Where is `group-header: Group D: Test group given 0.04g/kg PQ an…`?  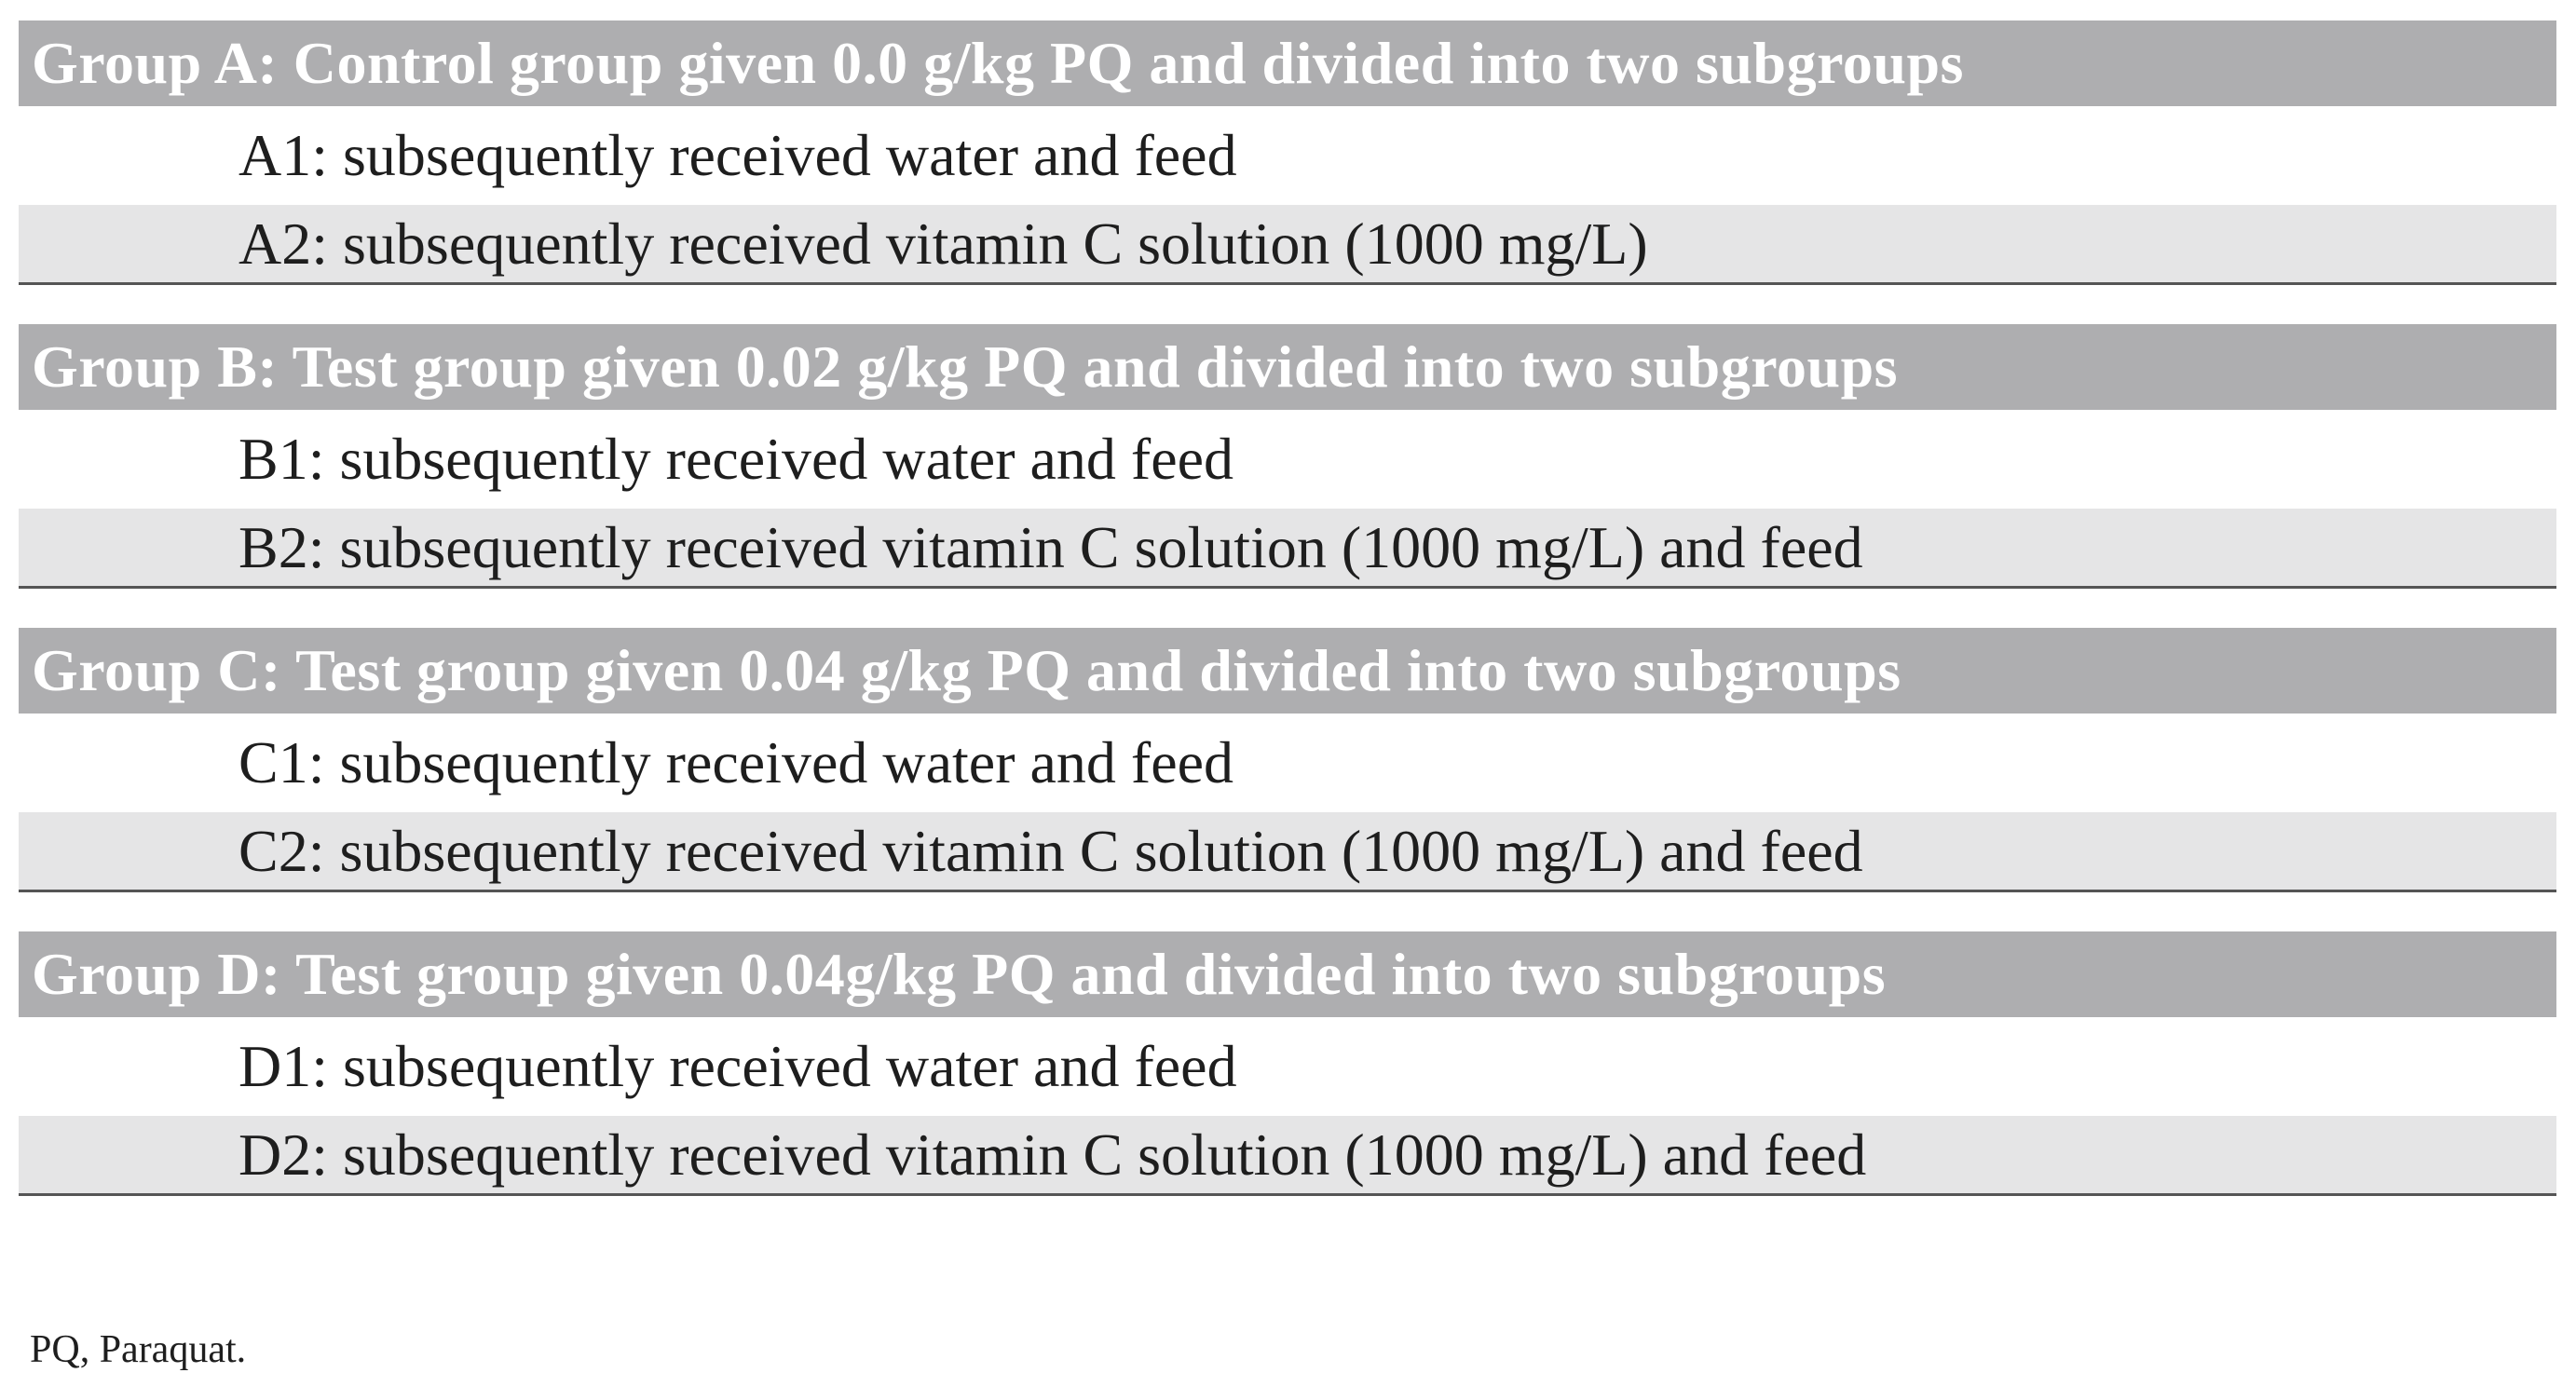
group-header: Group D: Test group given 0.04g/kg PQ an… is located at coordinates (1287, 974).